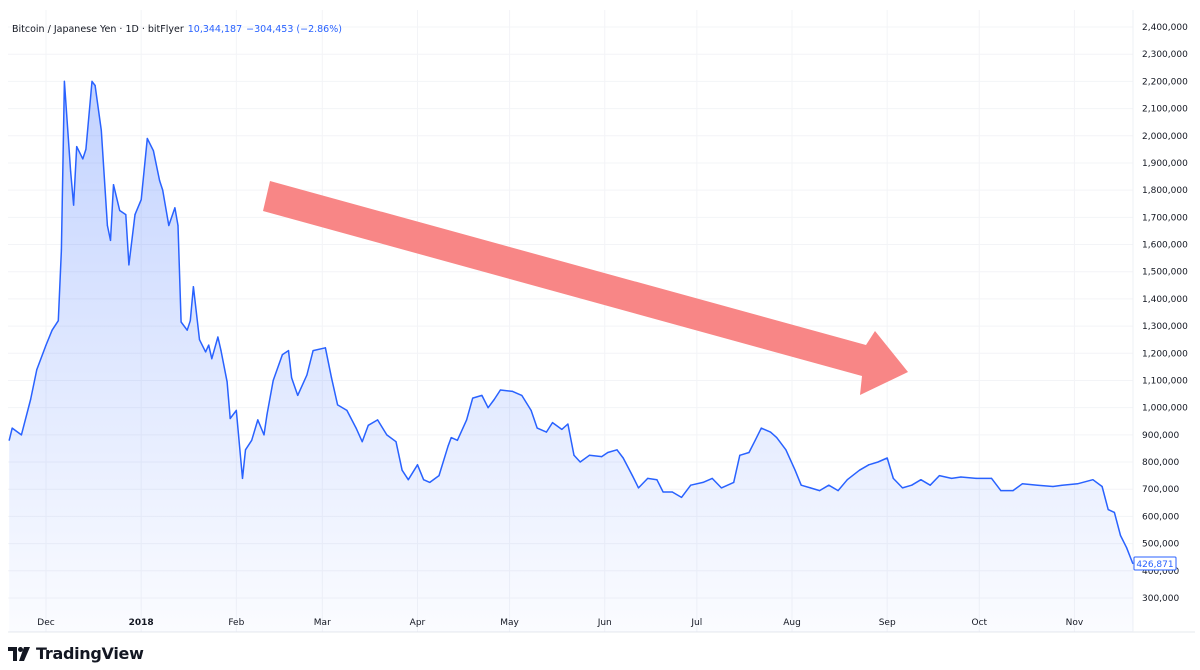 The height and width of the screenshot is (670, 1200). Describe the element at coordinates (1160, 490) in the screenshot. I see `y-tick-label: 700,000` at that location.